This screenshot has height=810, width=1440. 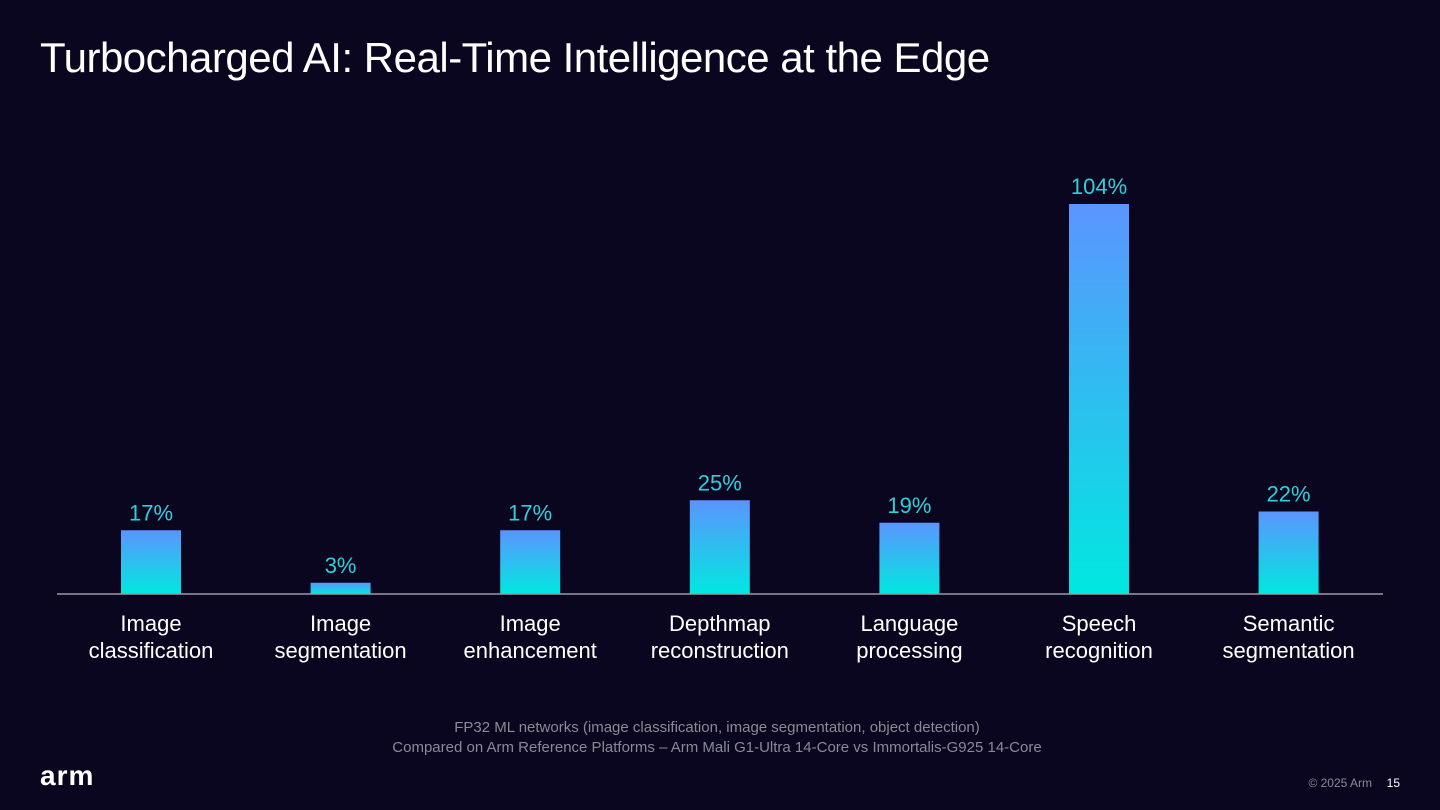 What do you see at coordinates (530, 512) in the screenshot?
I see `value-label-2: 17%` at bounding box center [530, 512].